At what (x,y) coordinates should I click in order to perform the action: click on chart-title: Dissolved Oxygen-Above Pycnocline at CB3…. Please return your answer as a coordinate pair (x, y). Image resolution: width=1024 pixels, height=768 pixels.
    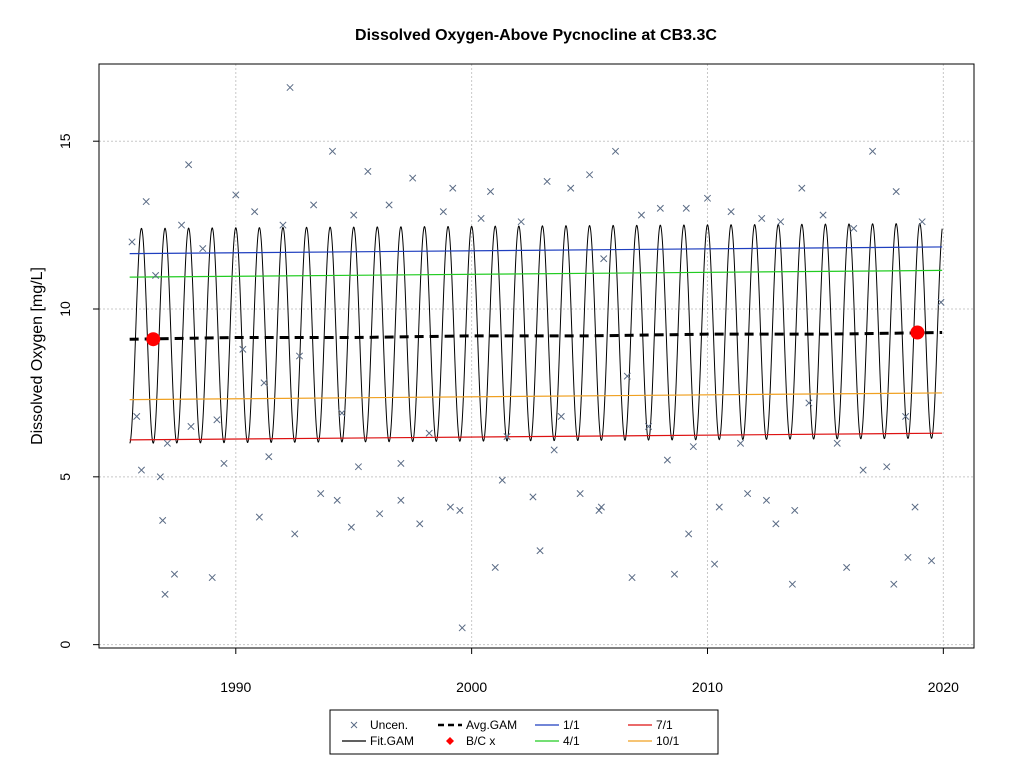
    Looking at the image, I should click on (536, 35).